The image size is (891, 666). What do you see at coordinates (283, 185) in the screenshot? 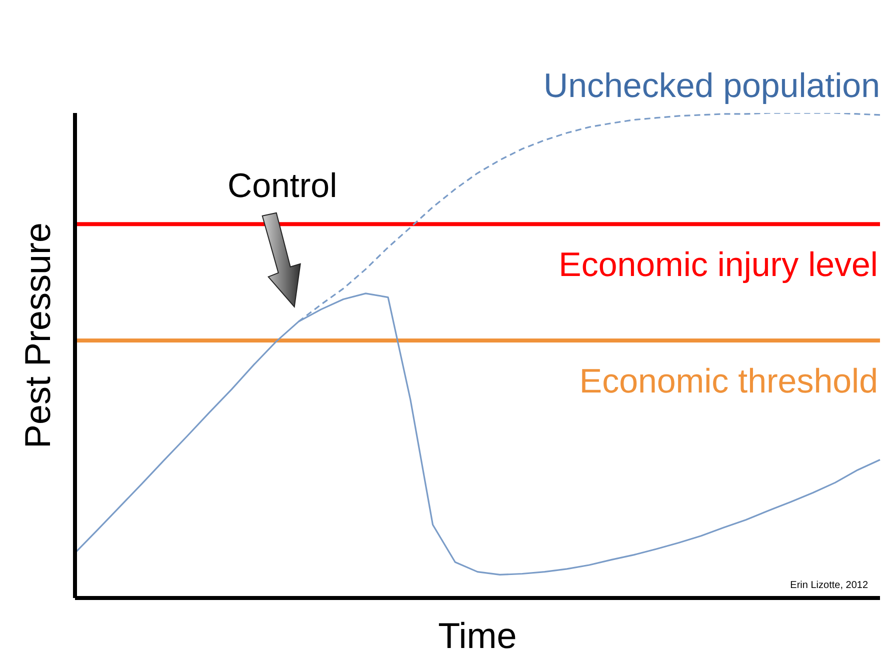
I see `annotation: Control` at bounding box center [283, 185].